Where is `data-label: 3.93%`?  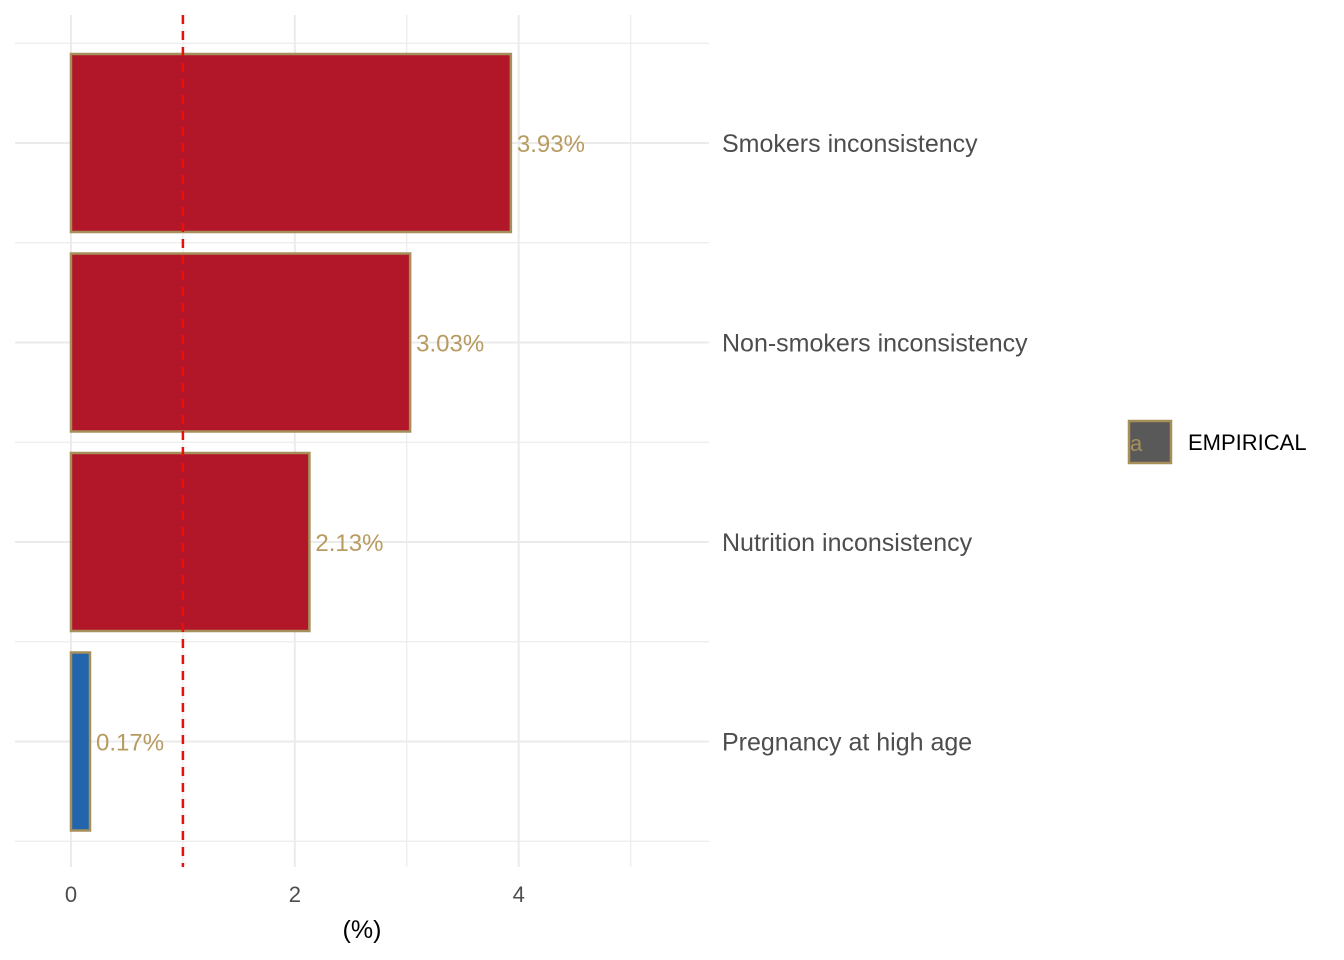
data-label: 3.93% is located at coordinates (551, 144).